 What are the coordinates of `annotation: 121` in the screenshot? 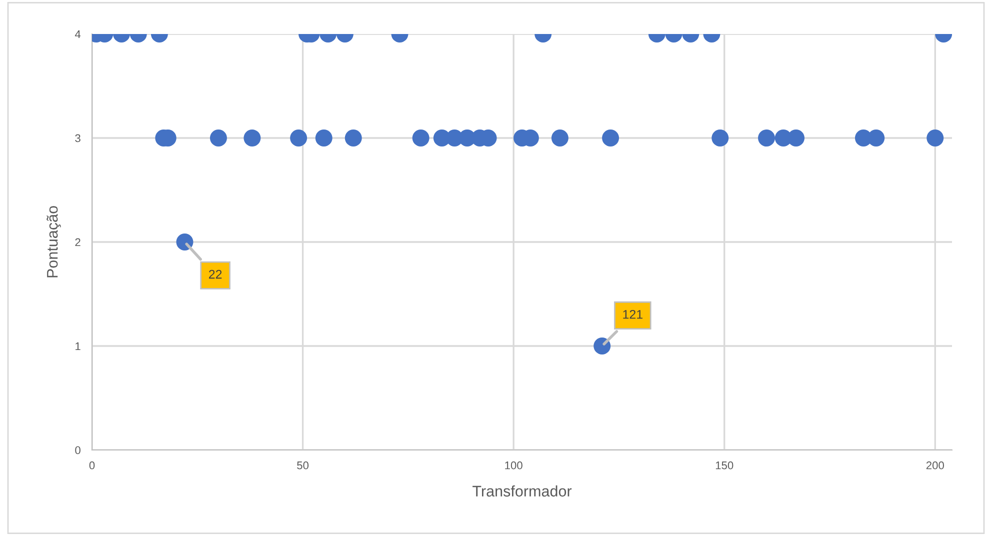 It's located at (632, 314).